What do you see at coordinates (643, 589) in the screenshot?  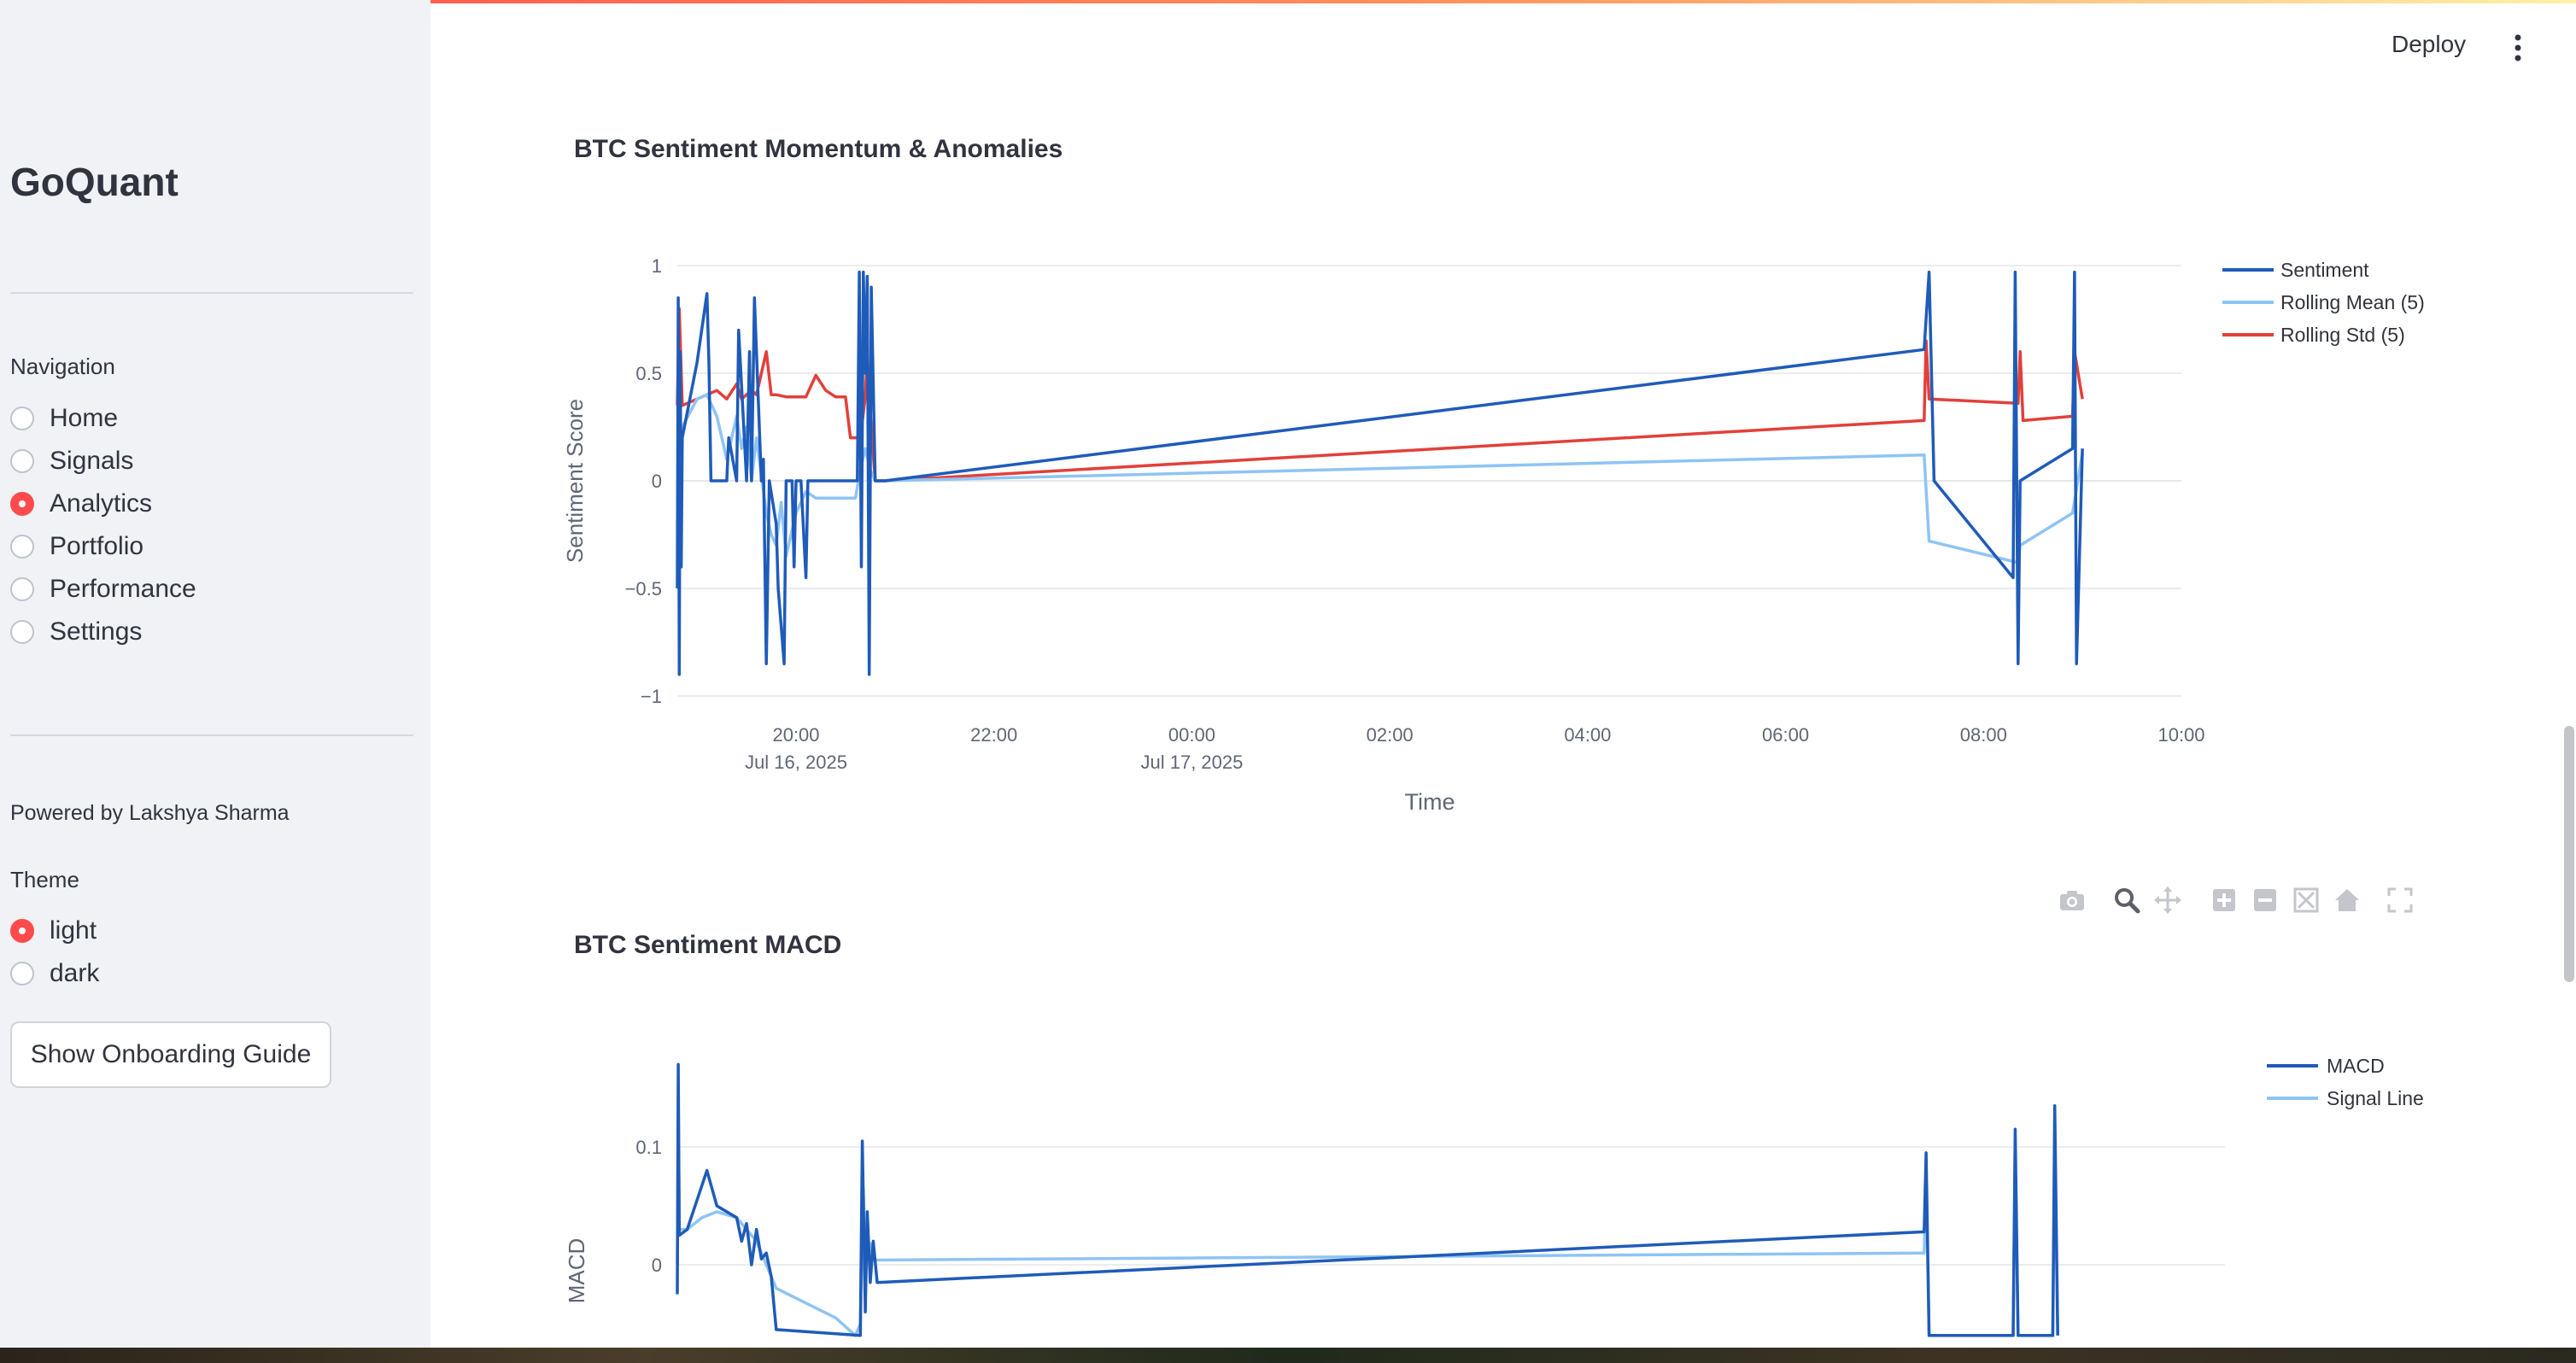 I see `y-tick-label: −0.5` at bounding box center [643, 589].